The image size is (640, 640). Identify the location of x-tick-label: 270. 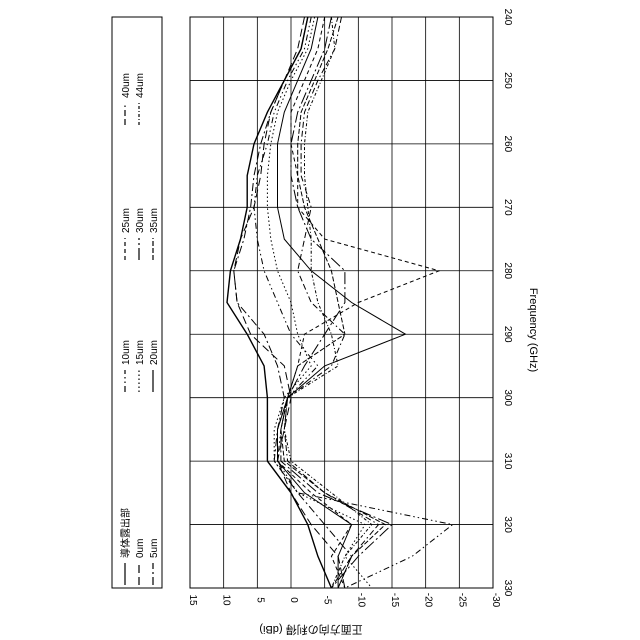
(507, 207).